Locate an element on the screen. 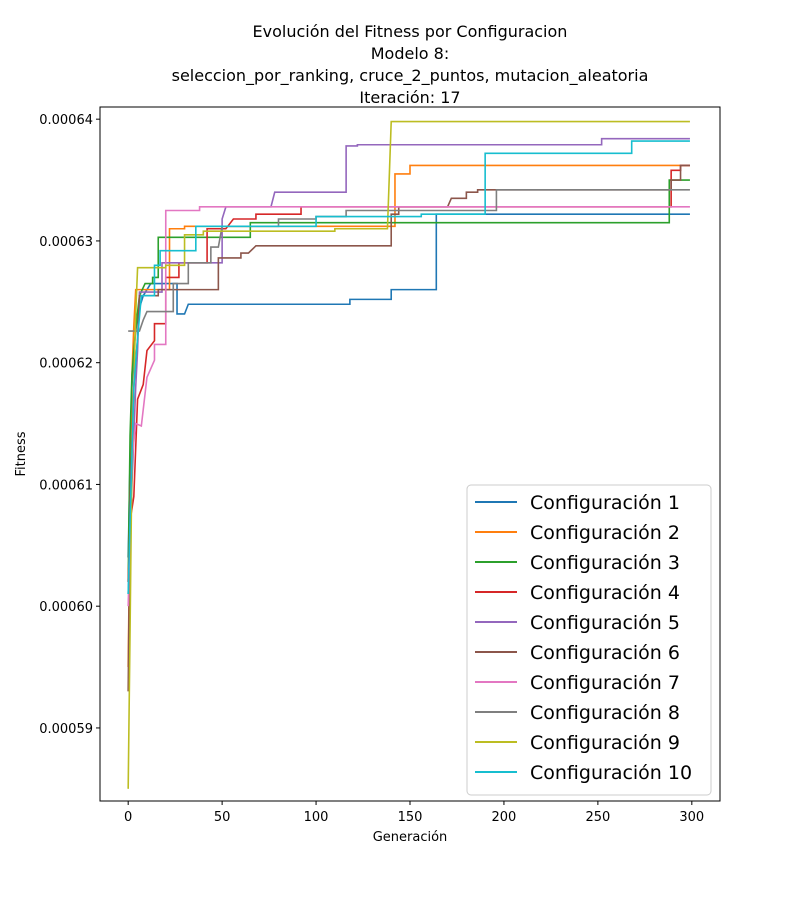 The height and width of the screenshot is (900, 800). x-axis-ticks: 0 50 100 150 200 250 300 is located at coordinates (414, 813).